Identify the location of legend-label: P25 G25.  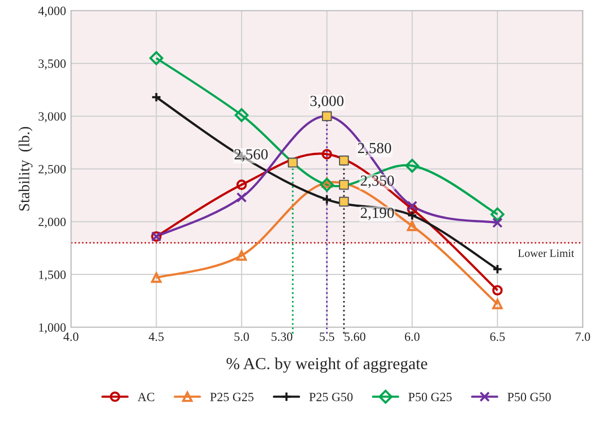
(232, 397).